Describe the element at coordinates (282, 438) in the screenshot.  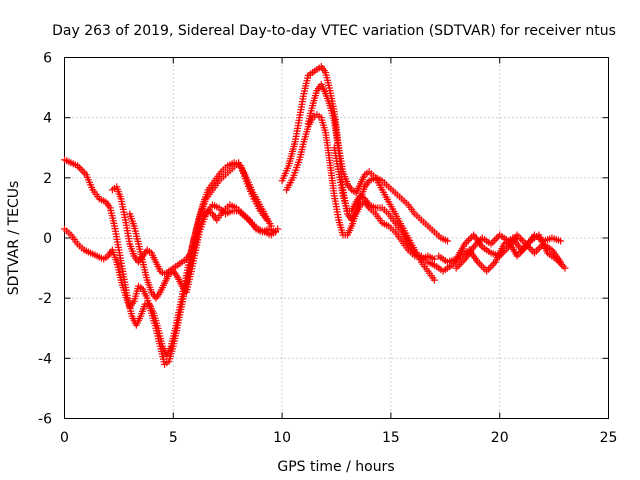
I see `x-tick-label: 10` at that location.